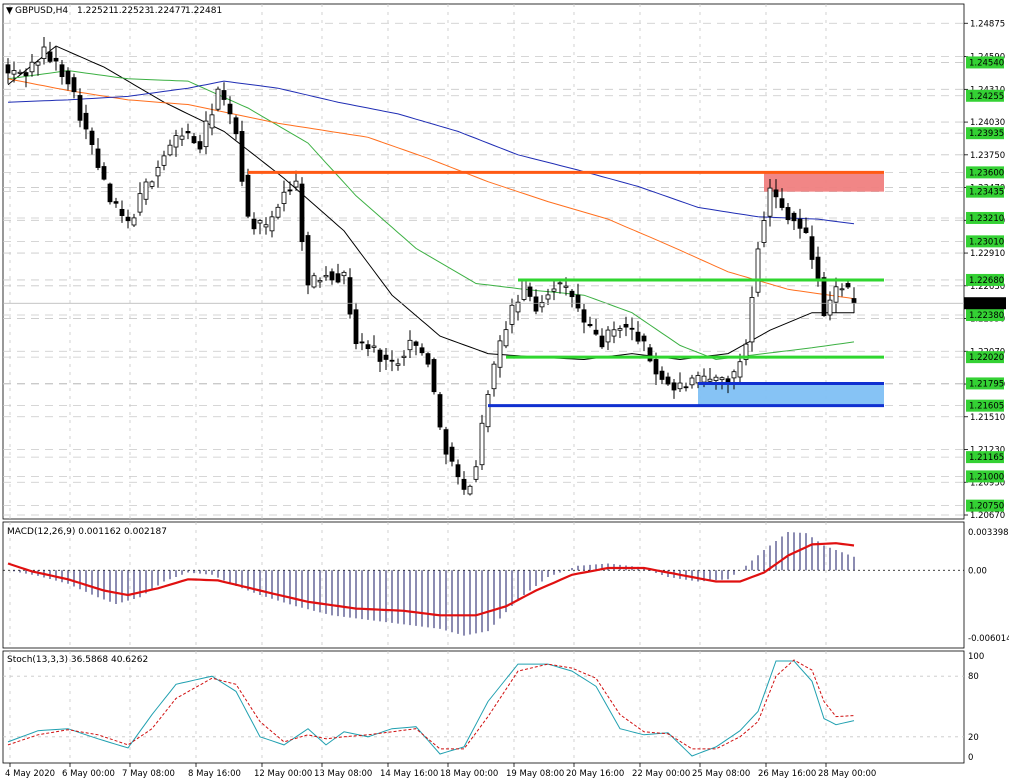 The width and height of the screenshot is (1009, 782). Describe the element at coordinates (77, 660) in the screenshot. I see `stoch-title: Stoch(13,3,3) 36.5868 40.6262` at that location.